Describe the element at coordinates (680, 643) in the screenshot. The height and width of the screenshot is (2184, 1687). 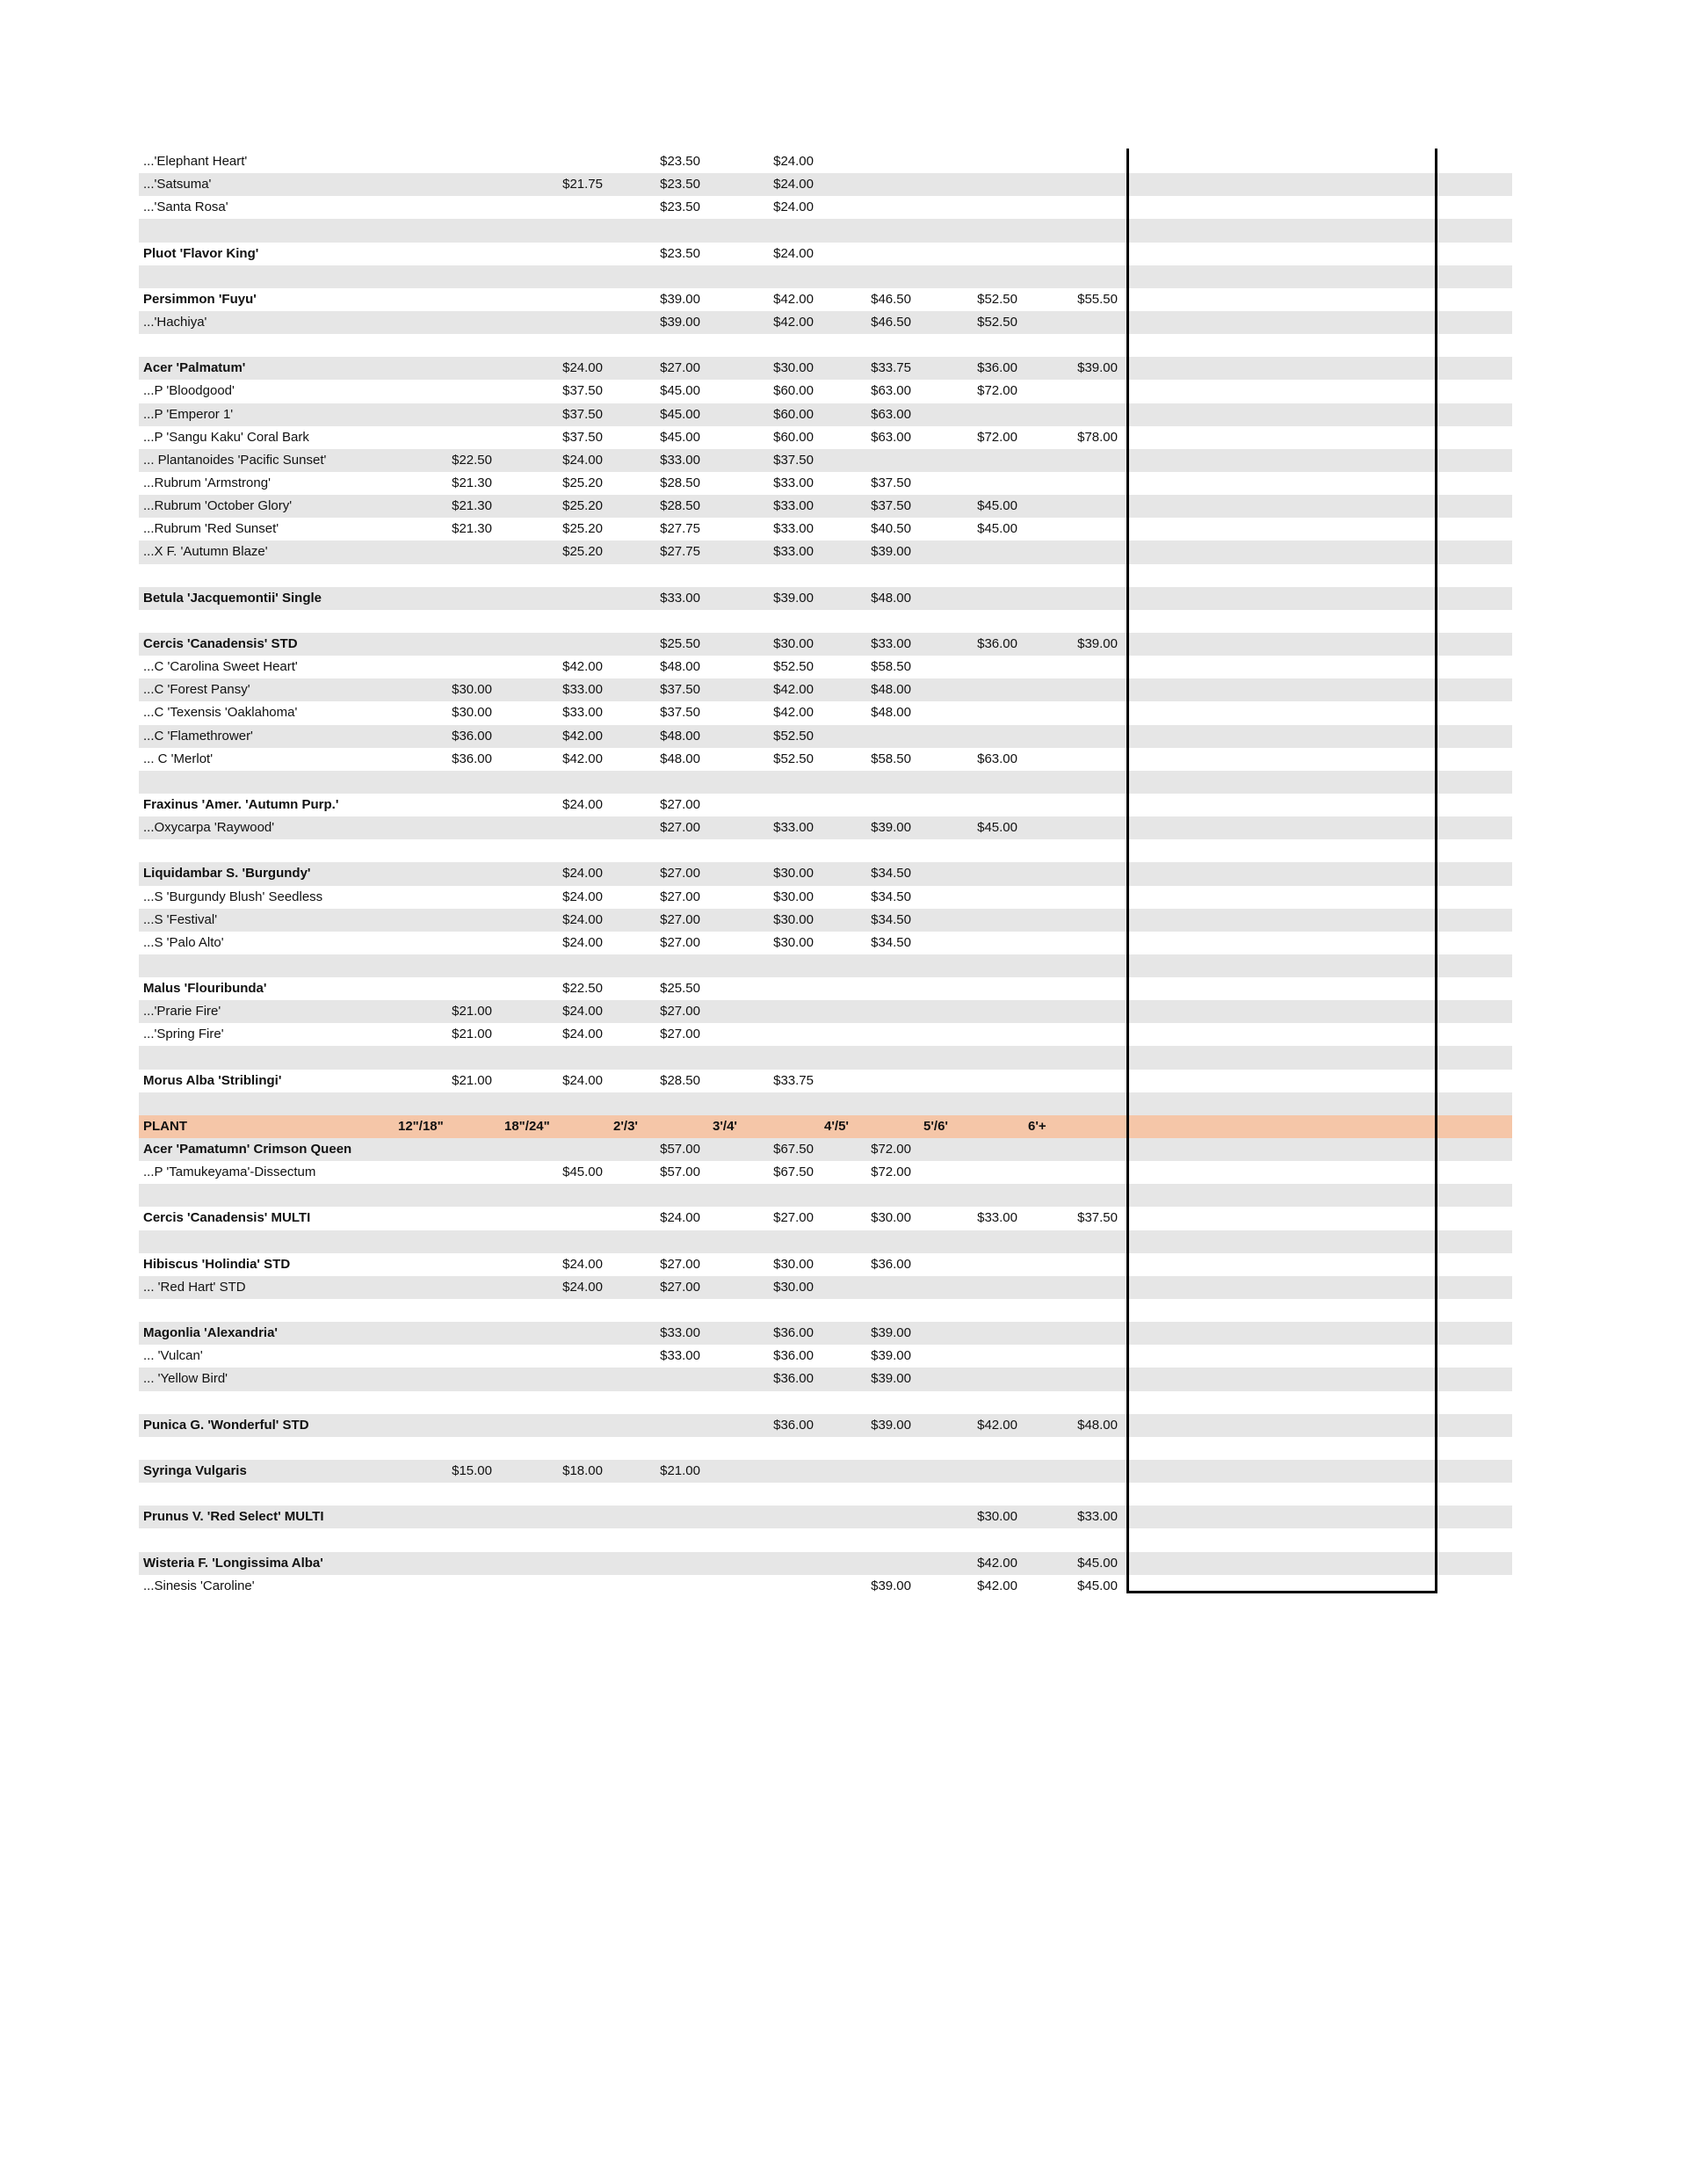
I see `price-cell: $25.50` at that location.